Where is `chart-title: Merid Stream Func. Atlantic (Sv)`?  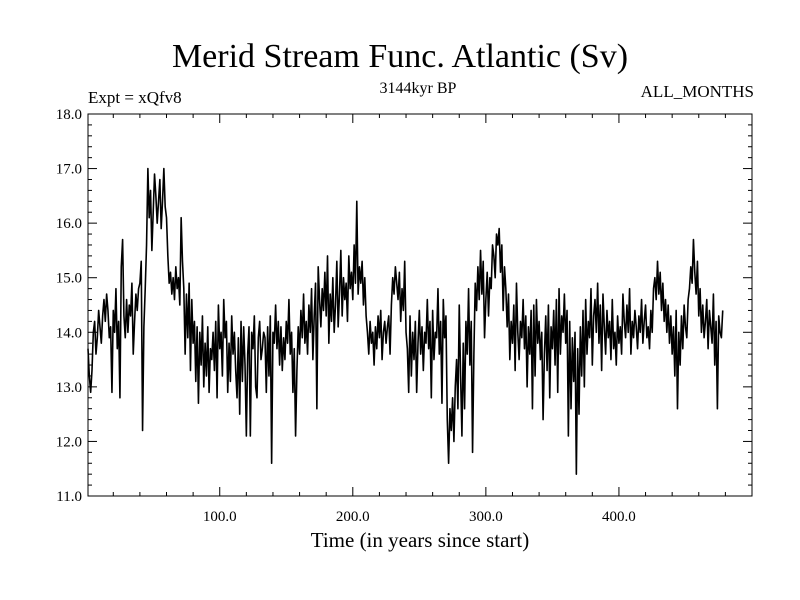
chart-title: Merid Stream Func. Atlantic (Sv) is located at coordinates (400, 56).